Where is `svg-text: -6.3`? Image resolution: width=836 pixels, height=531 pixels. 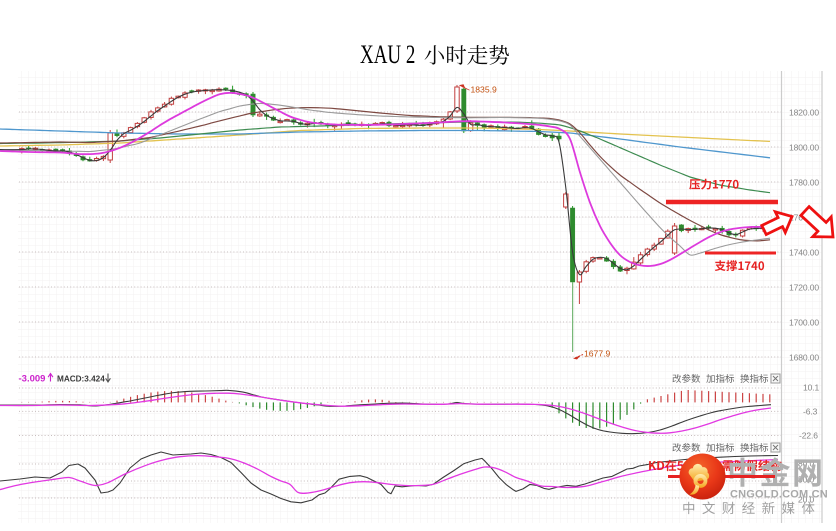
svg-text: -6.3 is located at coordinates (810, 412).